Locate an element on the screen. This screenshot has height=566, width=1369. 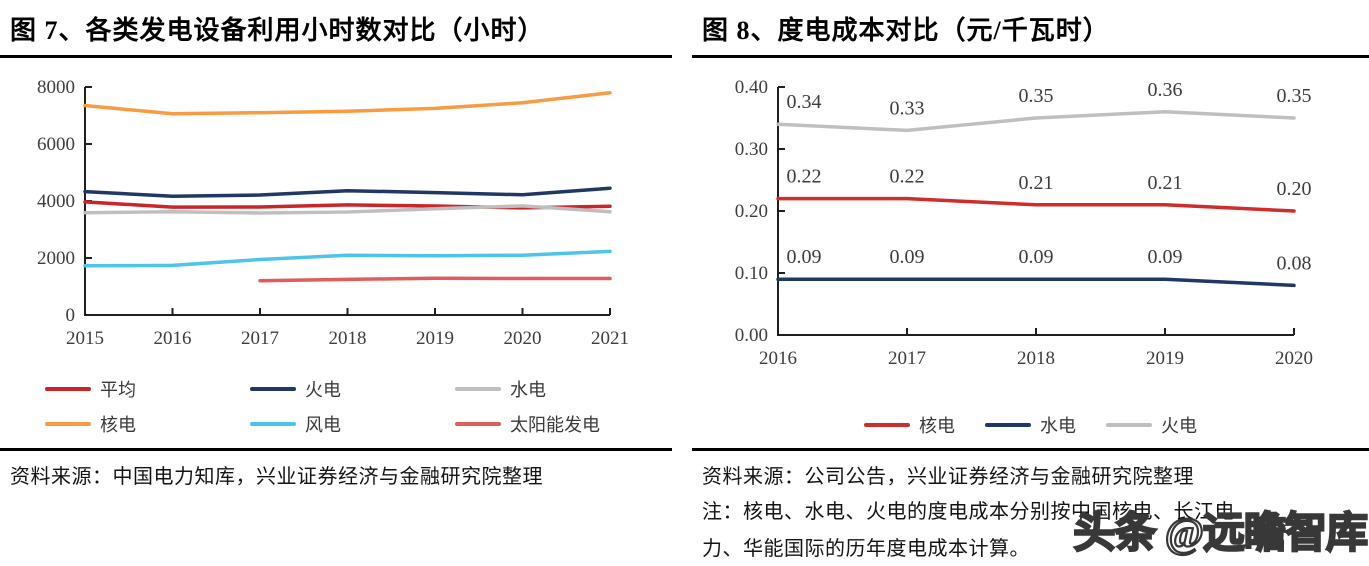
point-label: 0.20 is located at coordinates (1294, 189).